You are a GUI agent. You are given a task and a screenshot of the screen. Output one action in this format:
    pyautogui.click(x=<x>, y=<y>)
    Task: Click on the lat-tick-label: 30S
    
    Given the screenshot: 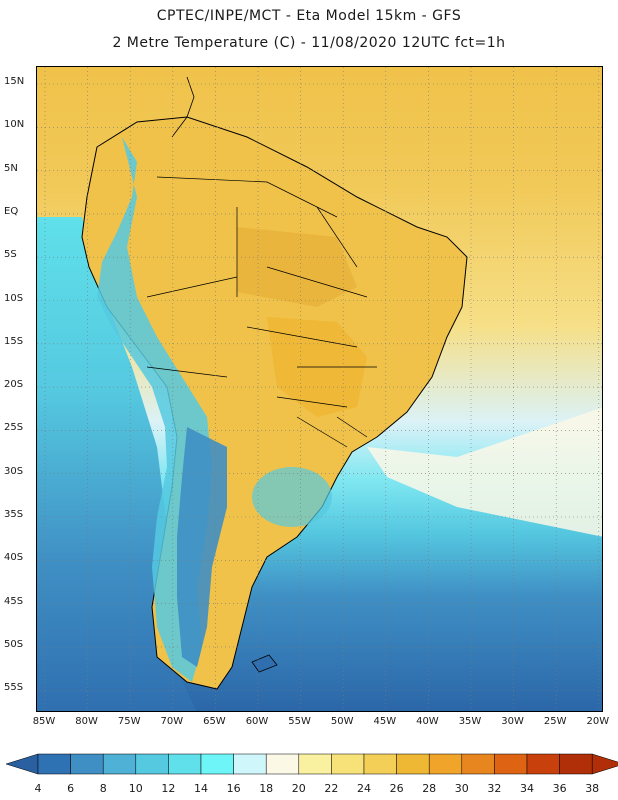 What is the action you would take?
    pyautogui.click(x=14, y=471)
    